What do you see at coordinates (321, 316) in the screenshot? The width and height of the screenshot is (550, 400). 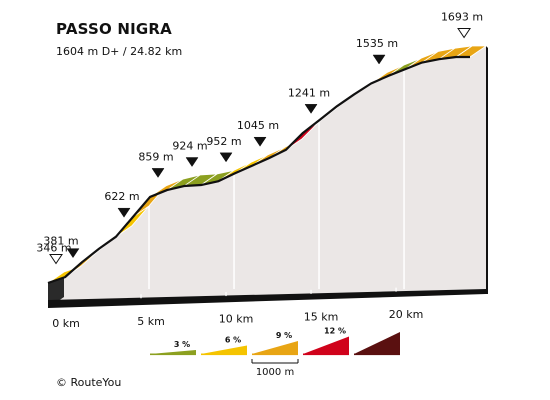 I see `km-tick-label: 15 km` at bounding box center [321, 316].